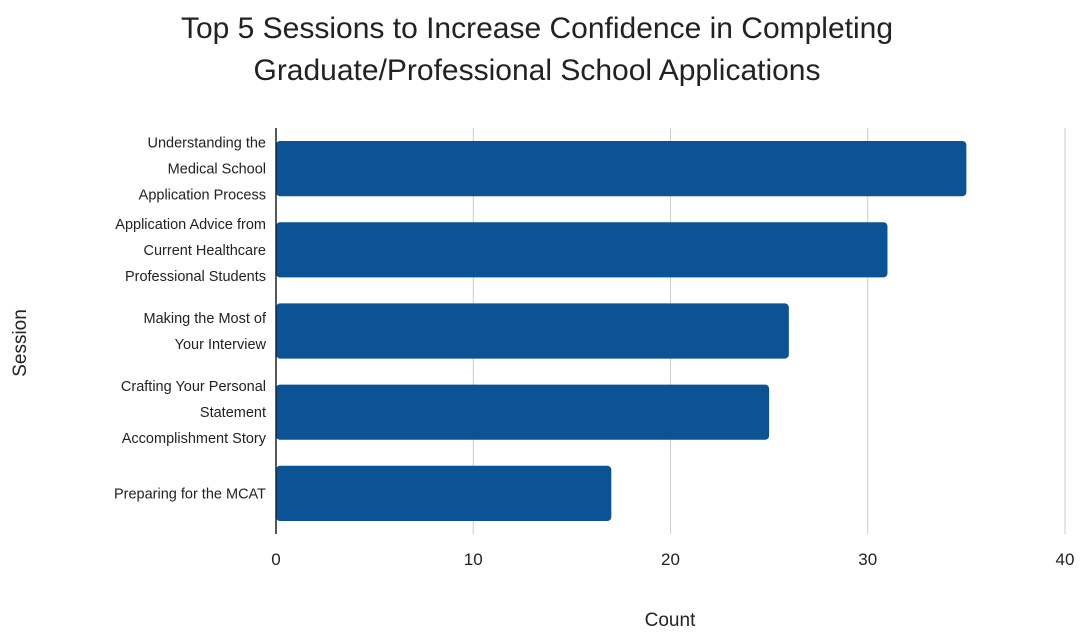  Describe the element at coordinates (217, 170) in the screenshot. I see `category-label: Medical School` at that location.